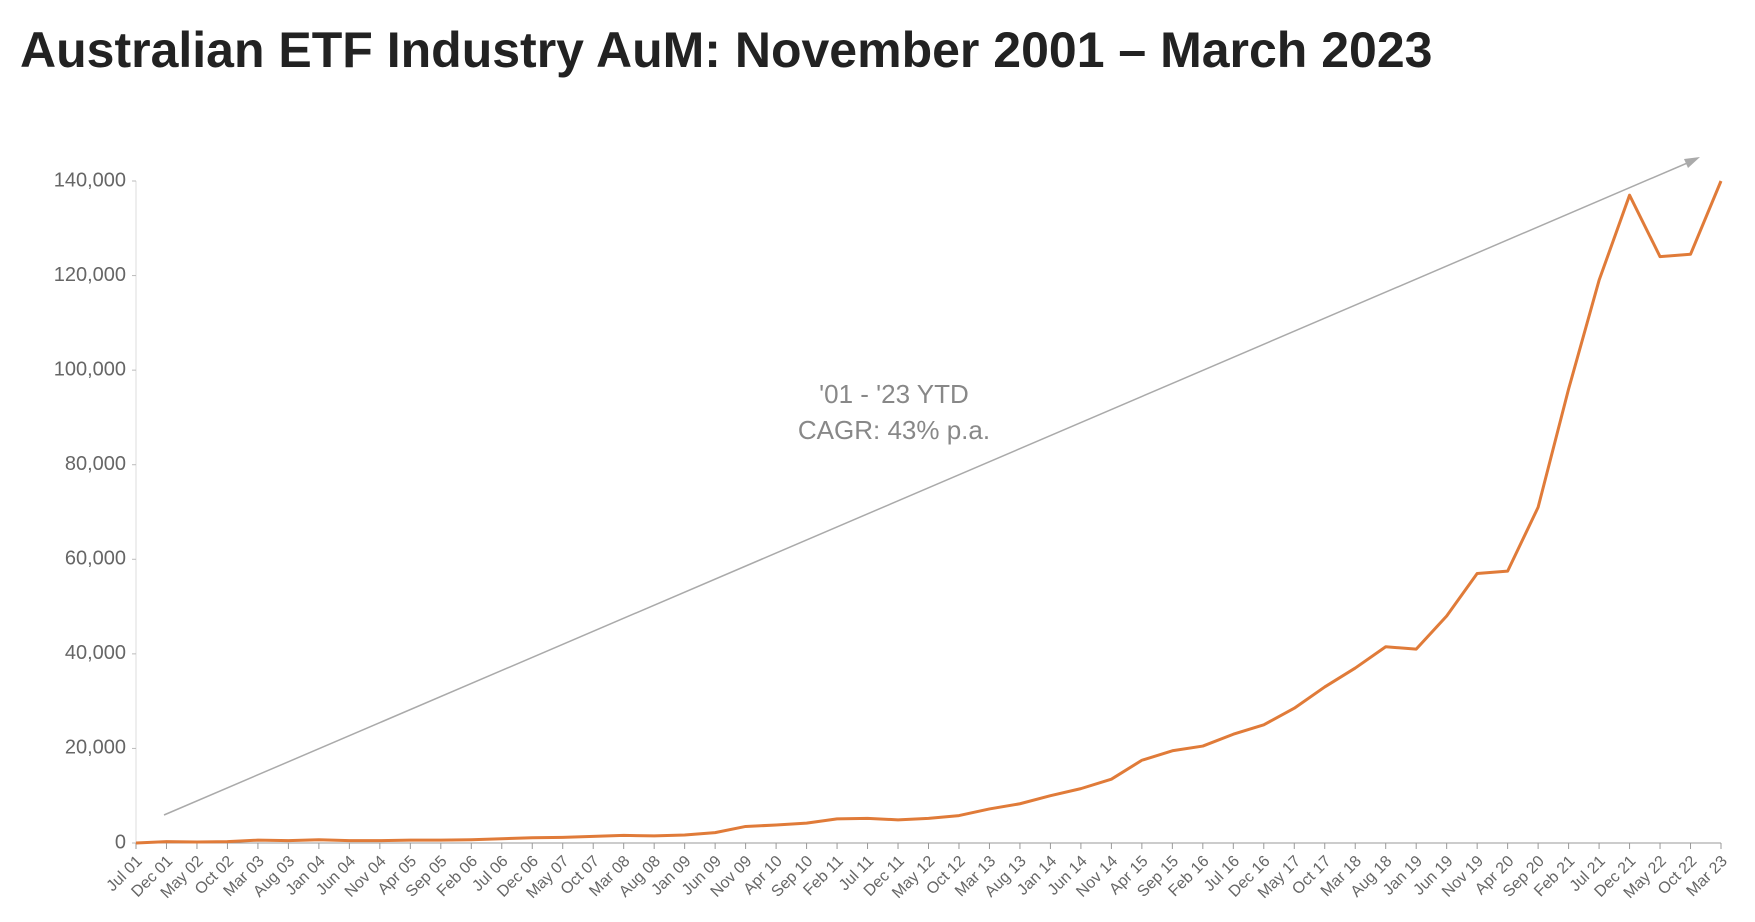  I want to click on annotation: CAGR: 43% p.a., so click(894, 430).